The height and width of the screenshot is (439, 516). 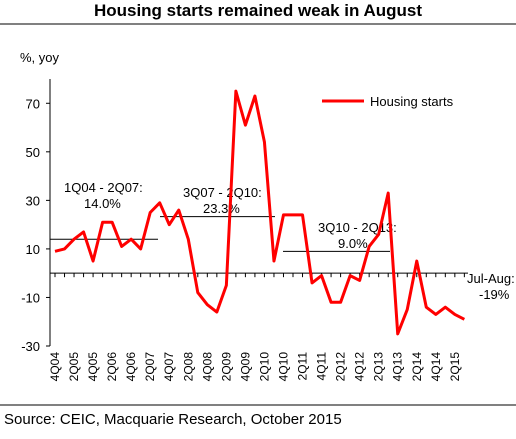 I want to click on x-tick-label: 4Q04, so click(x=55, y=367).